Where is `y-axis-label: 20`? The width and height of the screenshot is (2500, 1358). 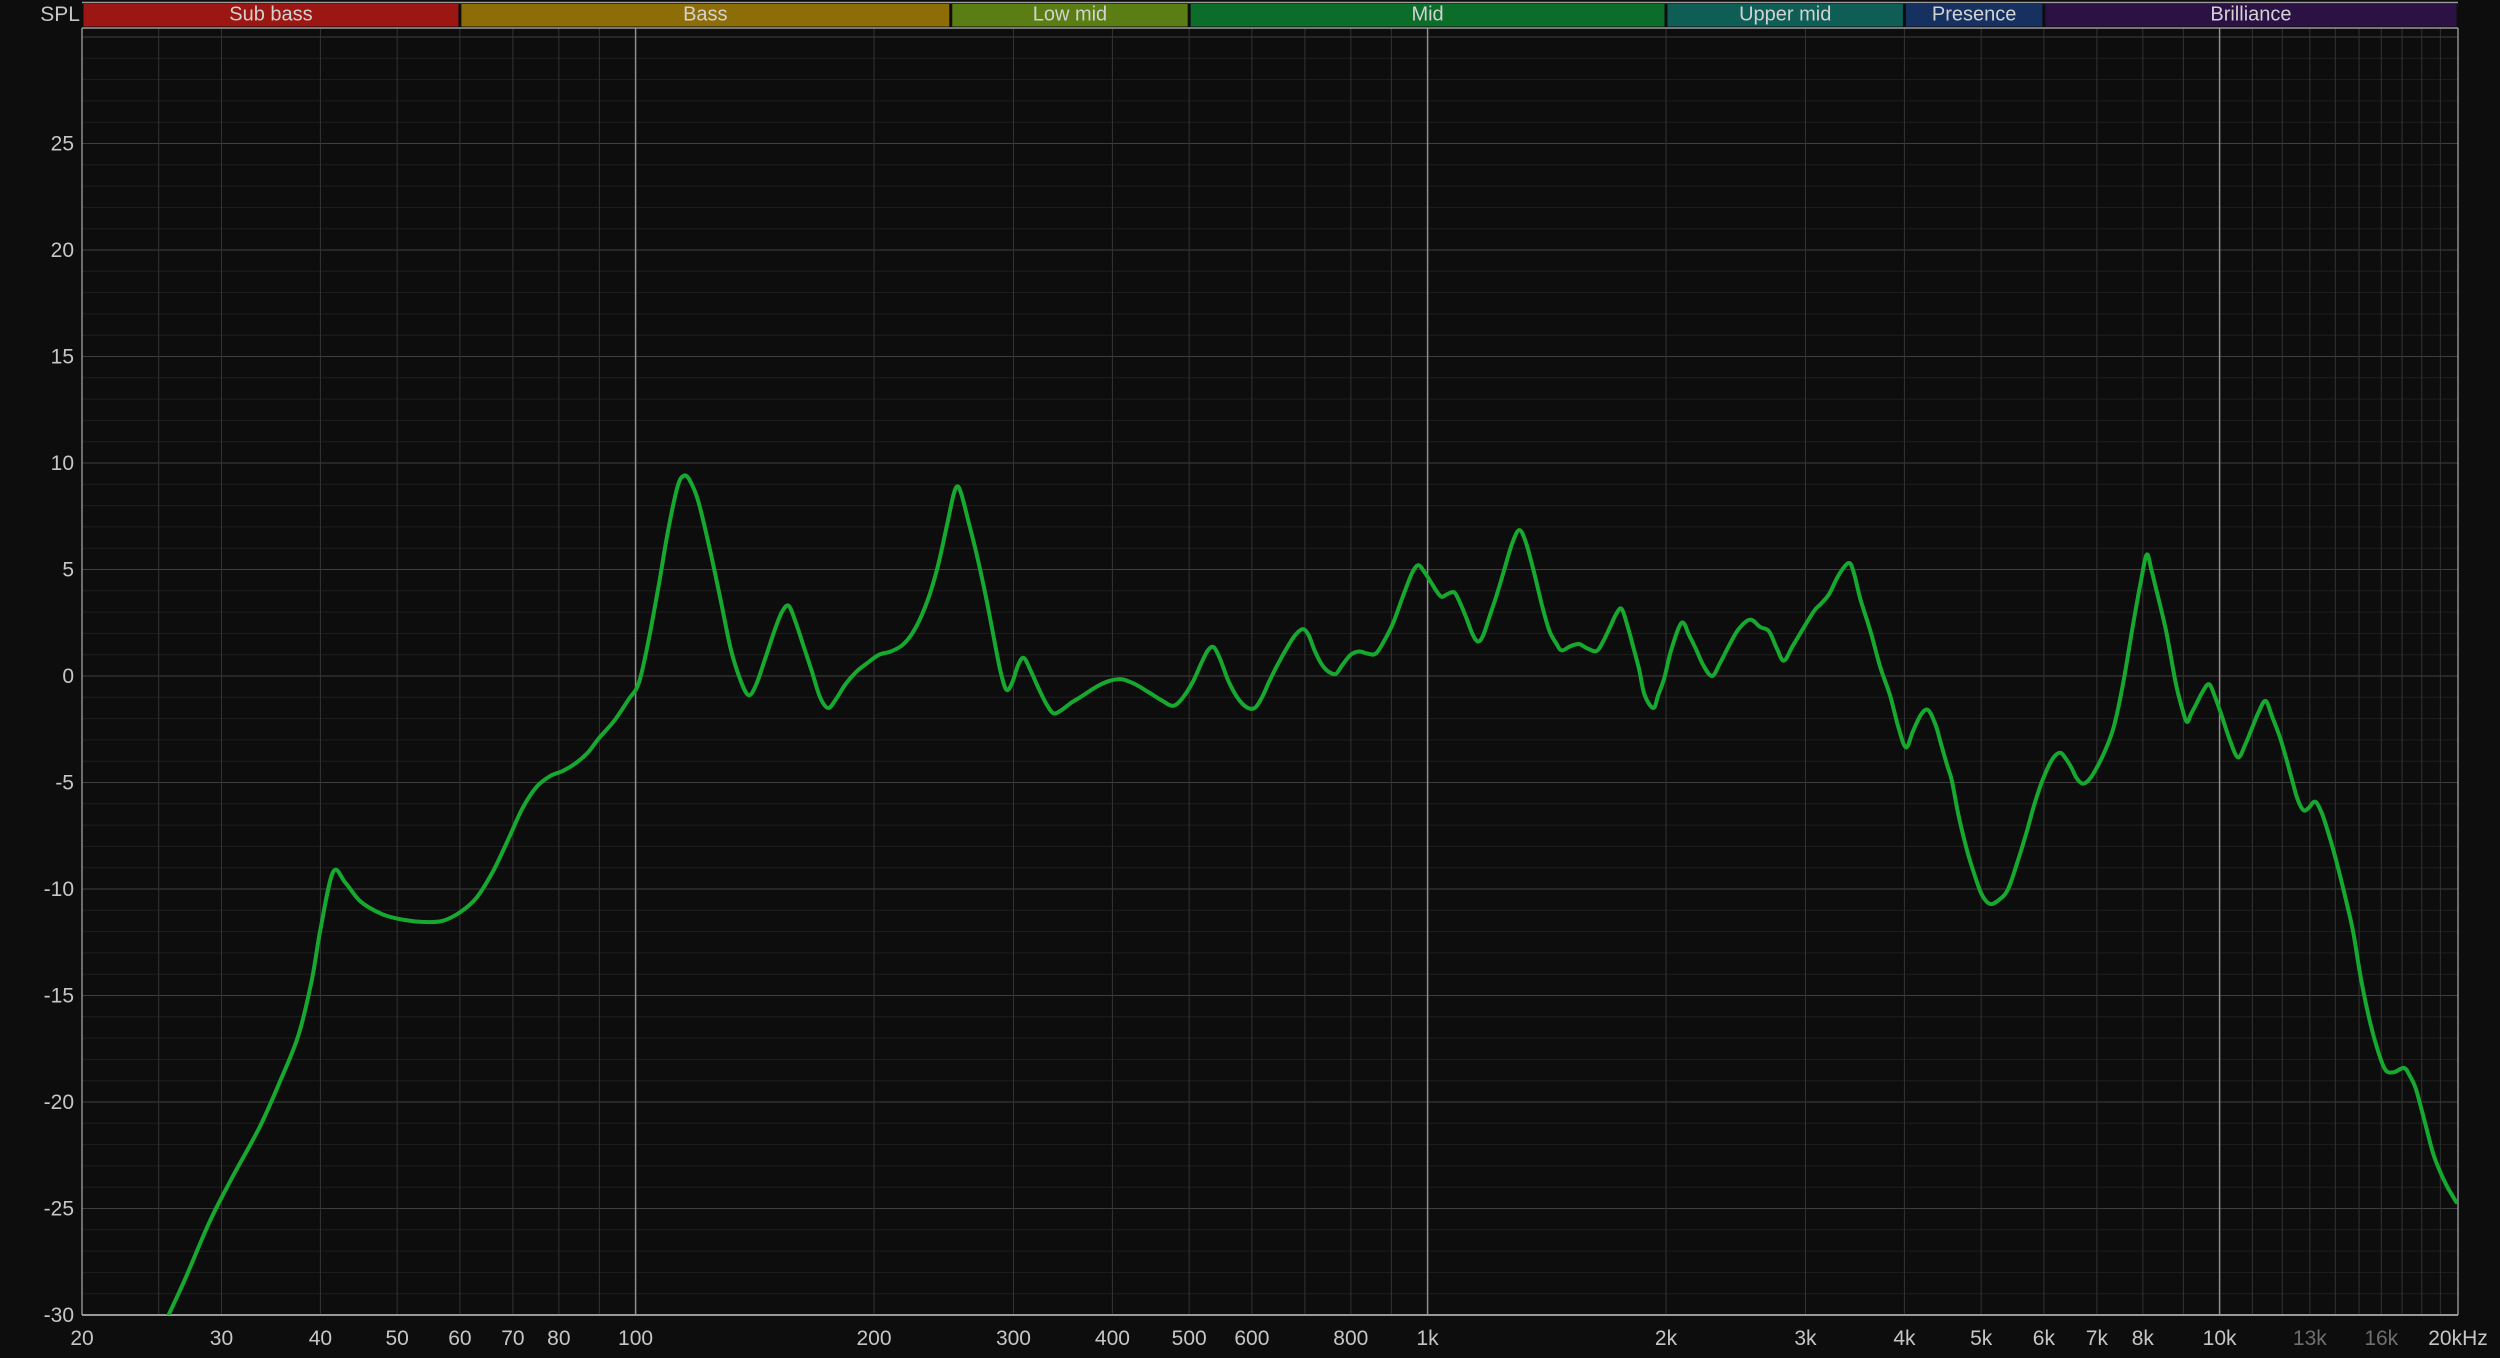 y-axis-label: 20 is located at coordinates (62, 250).